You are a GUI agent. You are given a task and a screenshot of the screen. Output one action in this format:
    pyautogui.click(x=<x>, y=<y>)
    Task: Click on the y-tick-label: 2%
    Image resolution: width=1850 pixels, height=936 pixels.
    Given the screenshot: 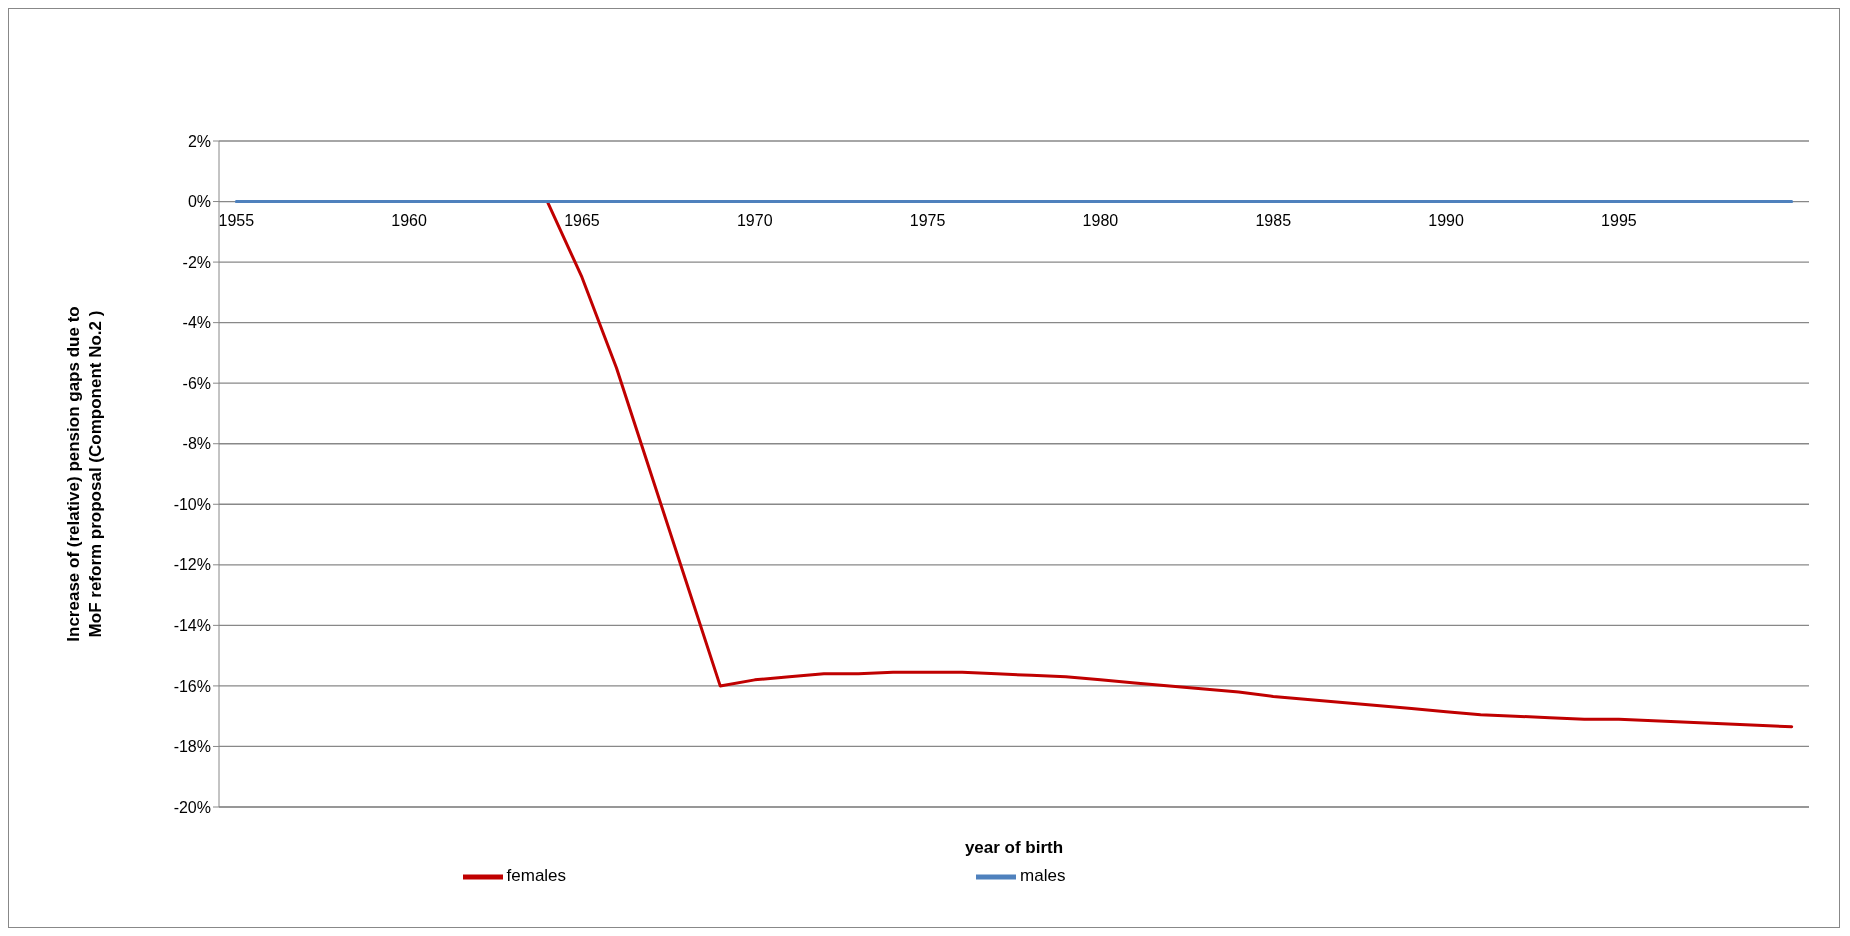 What is the action you would take?
    pyautogui.click(x=199, y=141)
    